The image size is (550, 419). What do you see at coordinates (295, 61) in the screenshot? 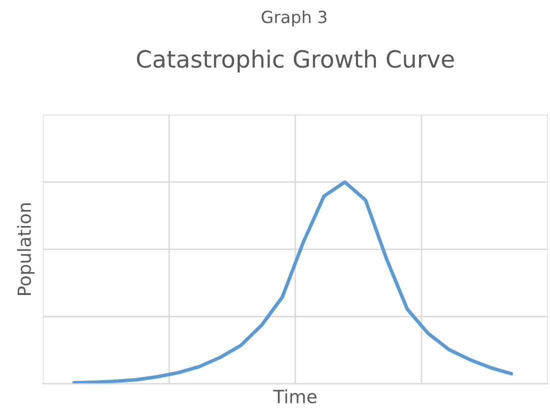
I see `chart-title: Catastrophic Growth Curve` at bounding box center [295, 61].